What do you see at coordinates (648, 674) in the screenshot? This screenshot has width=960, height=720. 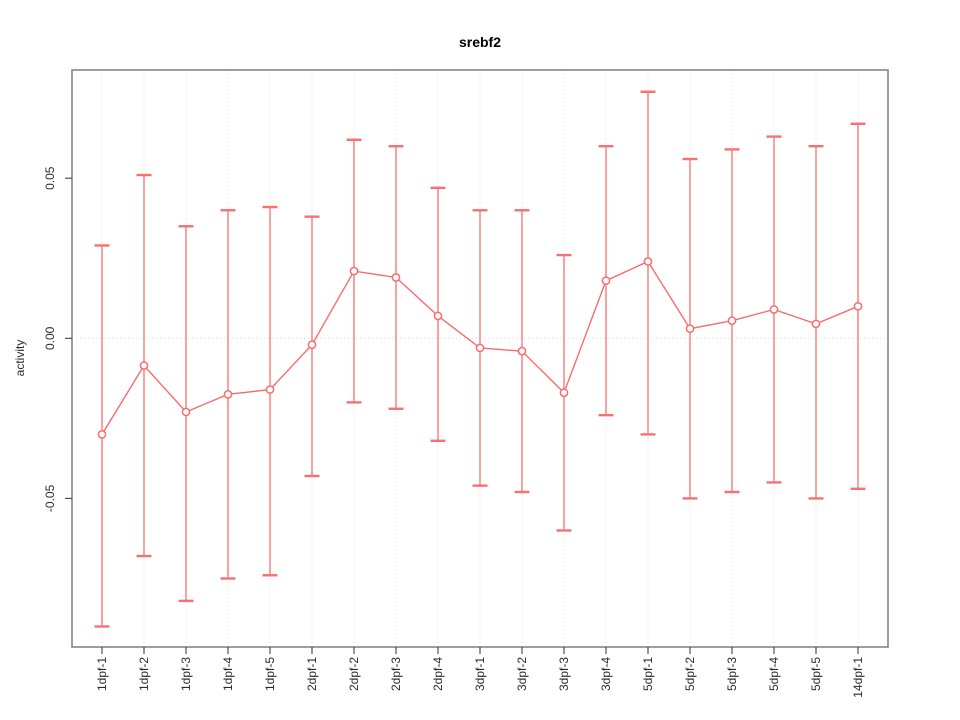 I see `x-tick-label: 5dpf-1` at bounding box center [648, 674].